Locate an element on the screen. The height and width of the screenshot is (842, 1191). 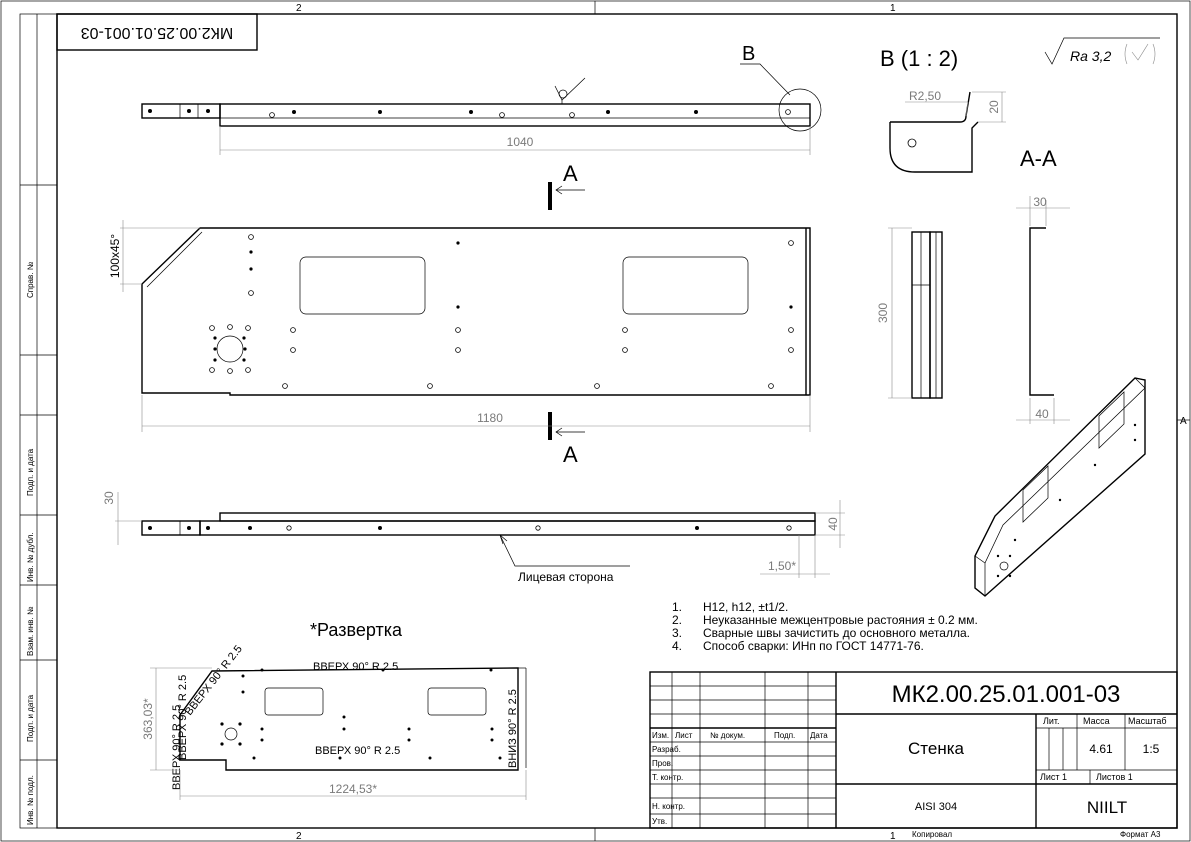
dim-bottom-right: 40 is located at coordinates (833, 524).